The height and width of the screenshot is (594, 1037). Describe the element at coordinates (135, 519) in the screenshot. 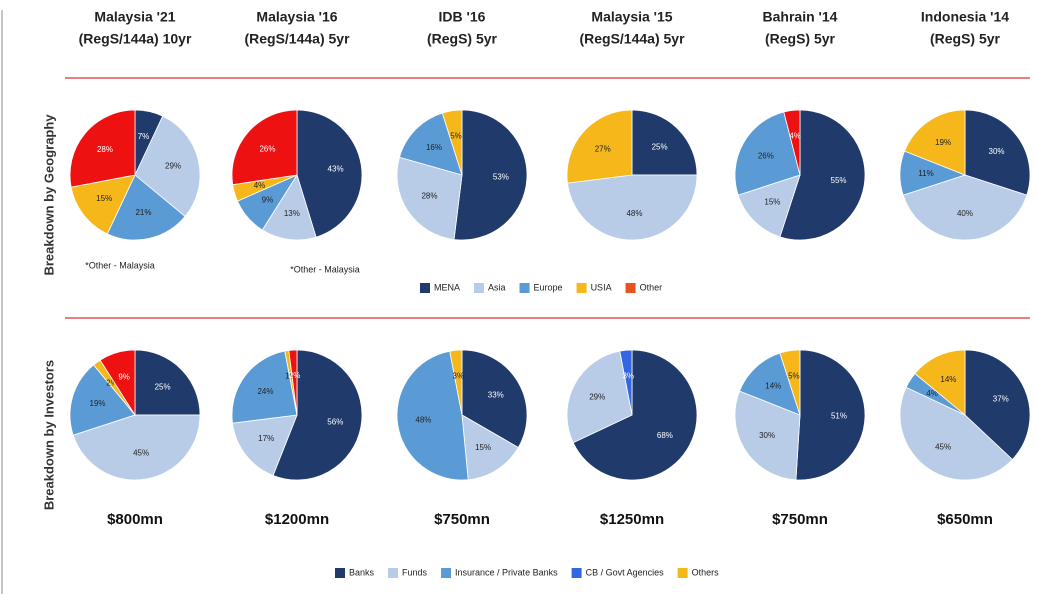

I see `amount: $800mn` at that location.